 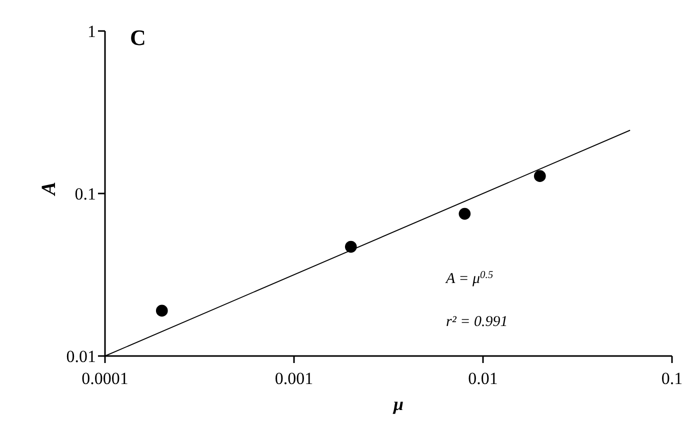 What do you see at coordinates (85, 194) in the screenshot?
I see `y-tick-label: 0.1` at bounding box center [85, 194].